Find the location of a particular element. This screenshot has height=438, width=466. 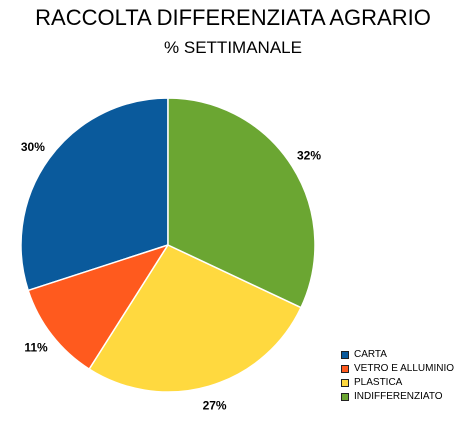

chart-subtitle: % SETTIMANALE is located at coordinates (233, 47).